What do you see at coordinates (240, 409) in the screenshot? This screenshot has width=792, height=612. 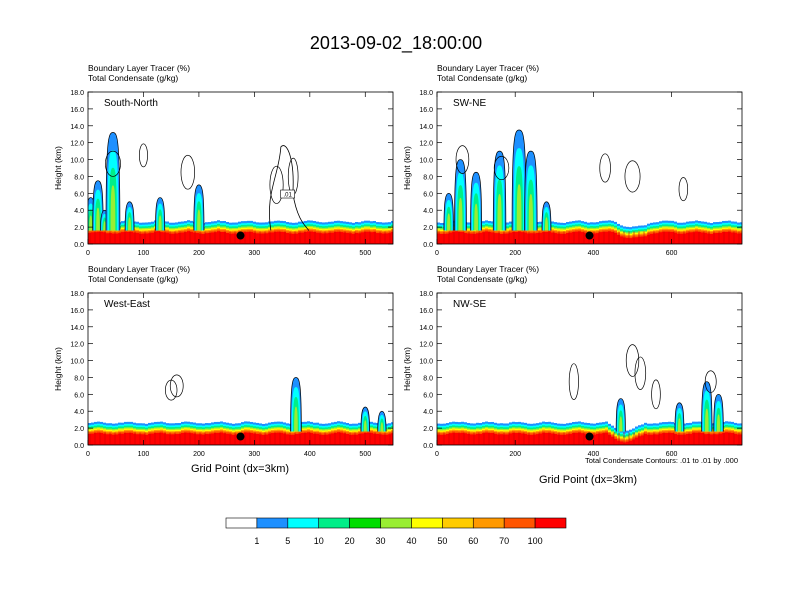 I see `panel-plot-area` at bounding box center [240, 409].